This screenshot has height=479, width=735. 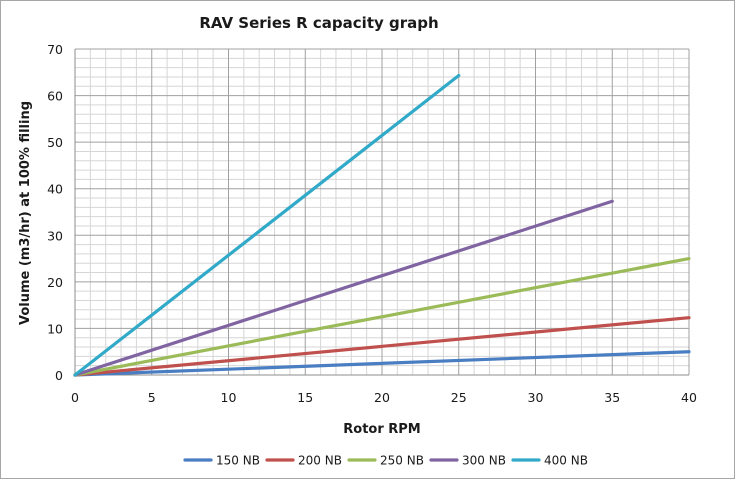 What do you see at coordinates (484, 461) in the screenshot?
I see `legend-label-300-nb: 300 NB` at bounding box center [484, 461].